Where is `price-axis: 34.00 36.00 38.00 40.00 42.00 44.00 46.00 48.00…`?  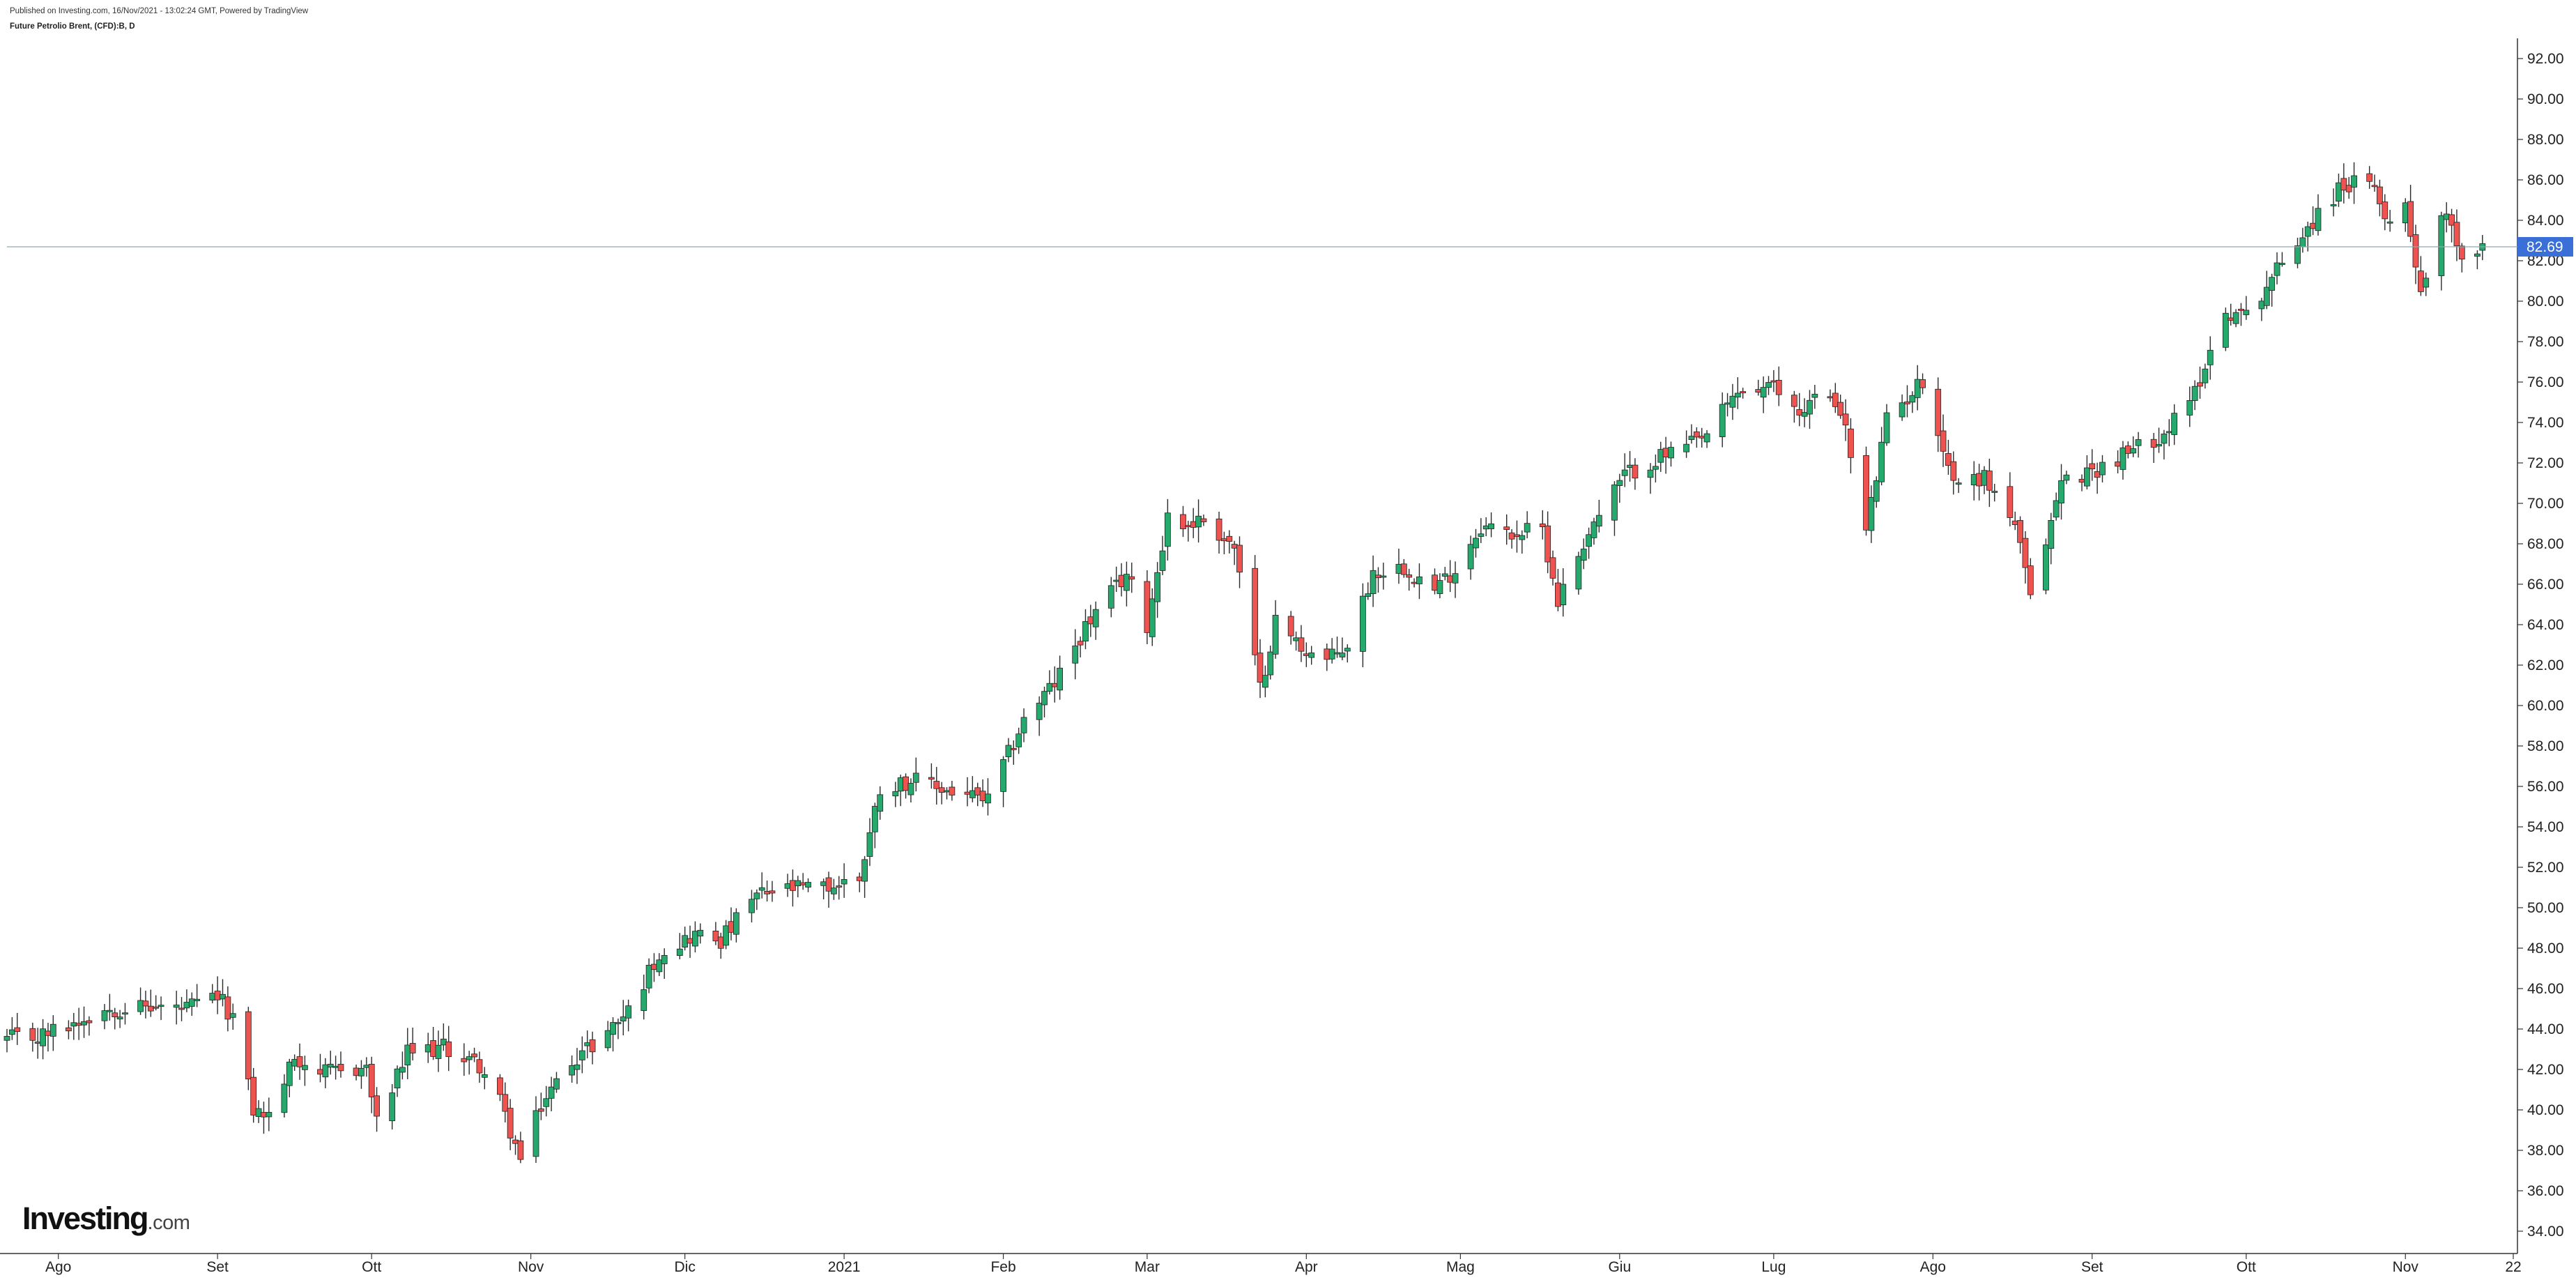
price-axis: 34.00 36.00 38.00 40.00 42.00 44.00 46.00 48.00… is located at coordinates (2540, 646).